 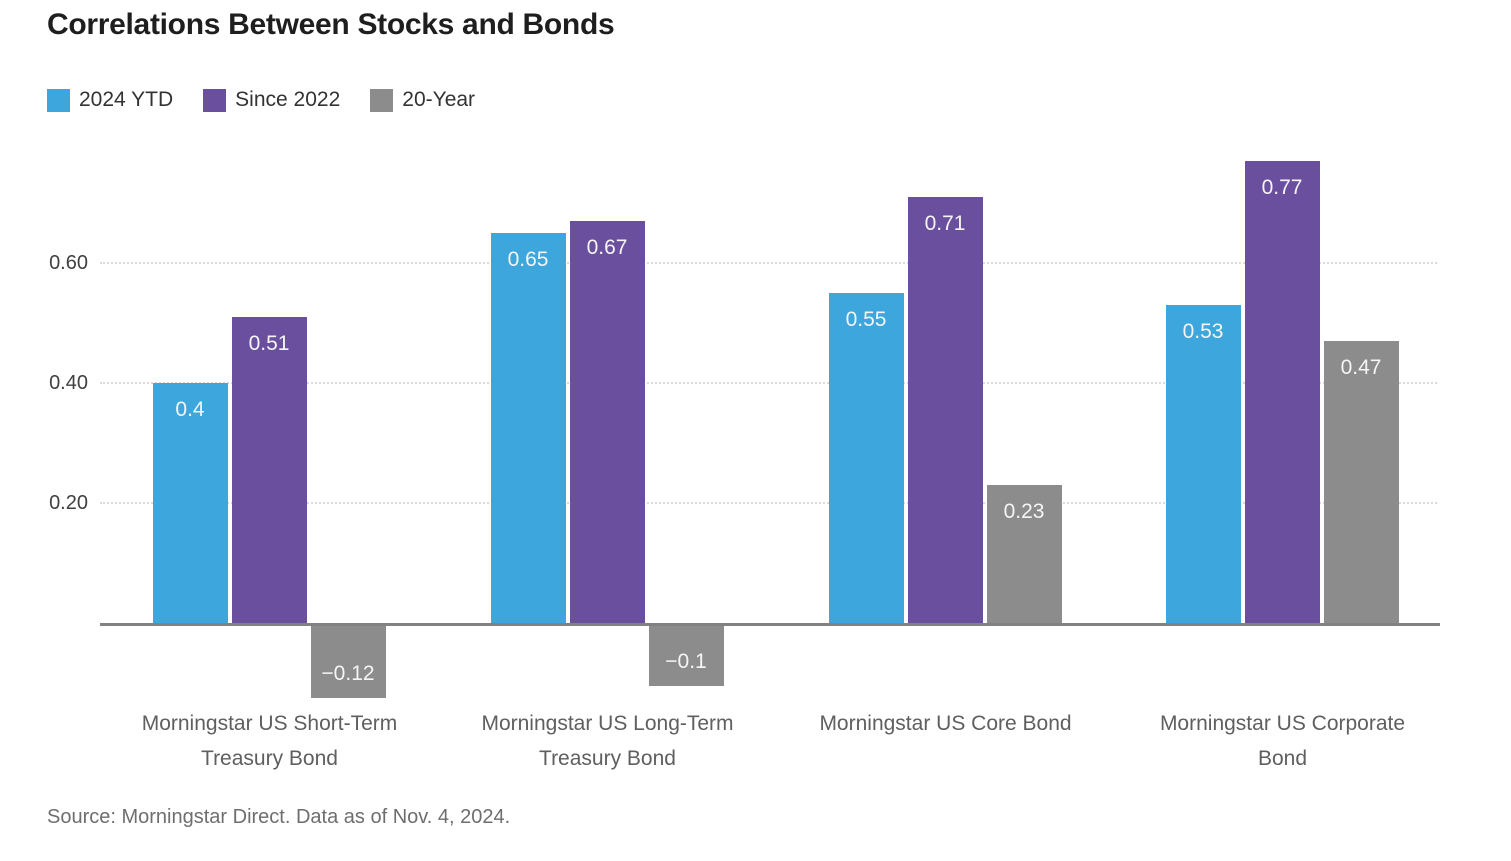 What do you see at coordinates (770, 624) in the screenshot?
I see `x-axis-line` at bounding box center [770, 624].